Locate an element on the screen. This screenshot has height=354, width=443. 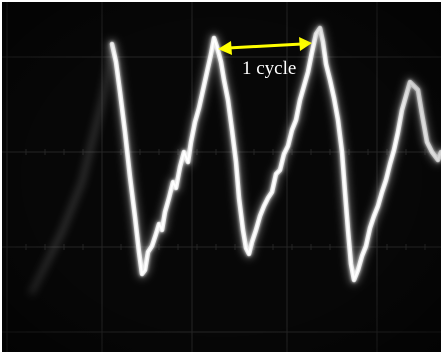
cycle-annotation-label: 1 cycle is located at coordinates (269, 68).